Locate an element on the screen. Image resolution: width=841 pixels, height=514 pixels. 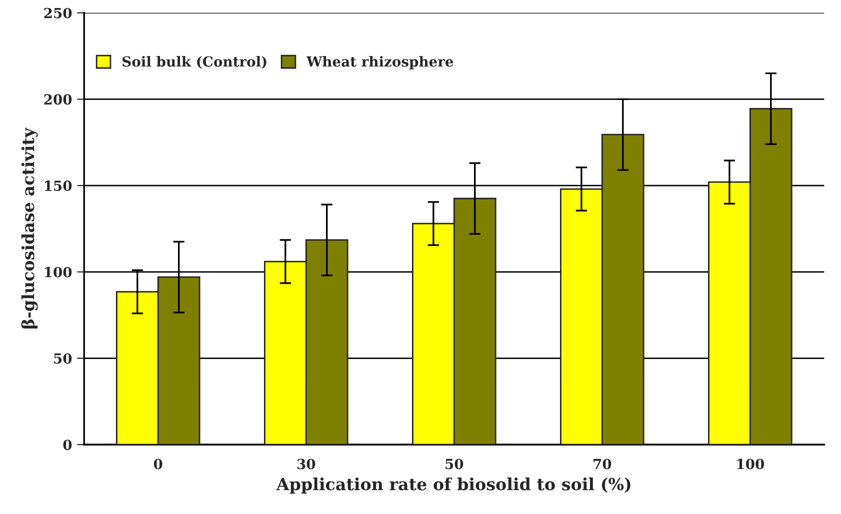
y-tick-label: 200 is located at coordinates (58, 99).